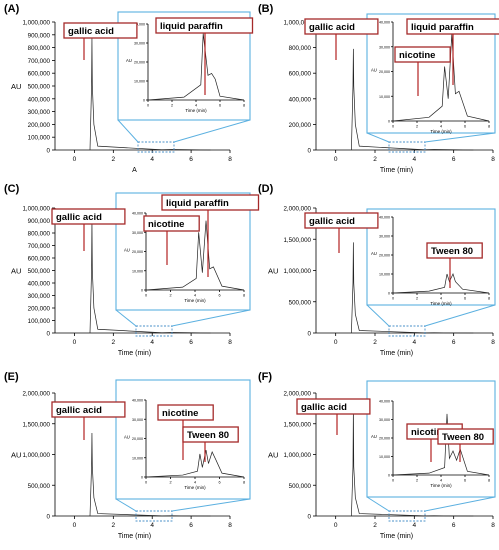 The image size is (499, 550). I want to click on panel-c-x-axis-label: Time (min), so click(134, 353).